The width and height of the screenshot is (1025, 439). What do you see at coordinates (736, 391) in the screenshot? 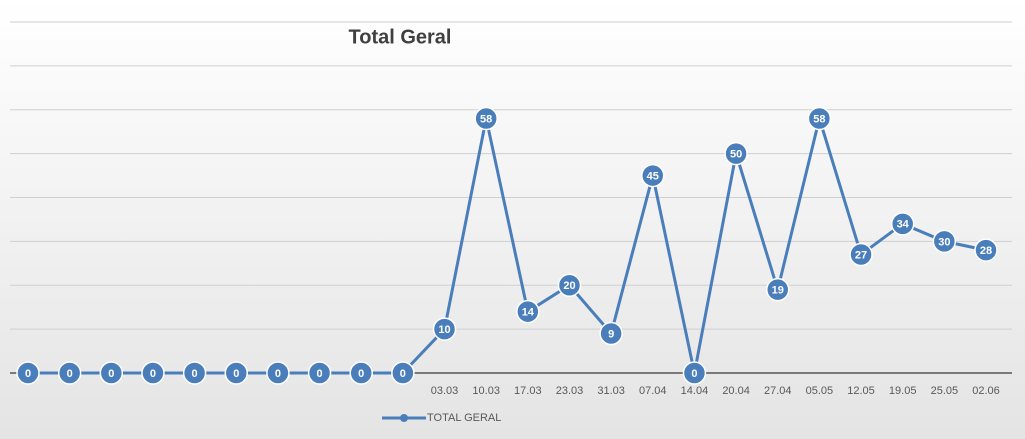
I see `x-tick-label: 20.04` at bounding box center [736, 391].